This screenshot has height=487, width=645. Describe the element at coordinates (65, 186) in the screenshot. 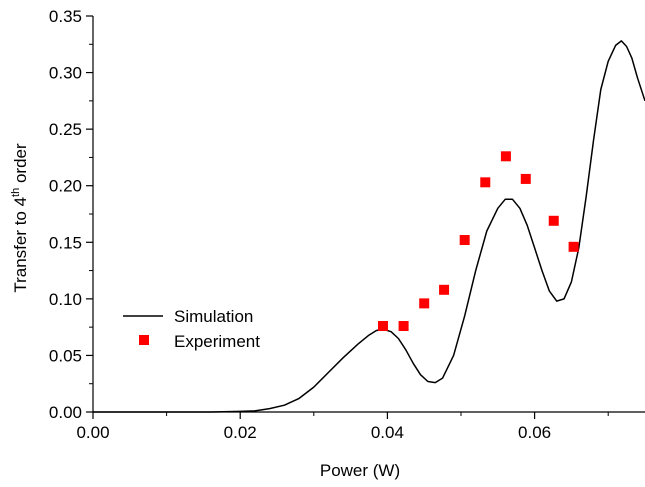

I see `y-tick-label: 0.20` at that location.